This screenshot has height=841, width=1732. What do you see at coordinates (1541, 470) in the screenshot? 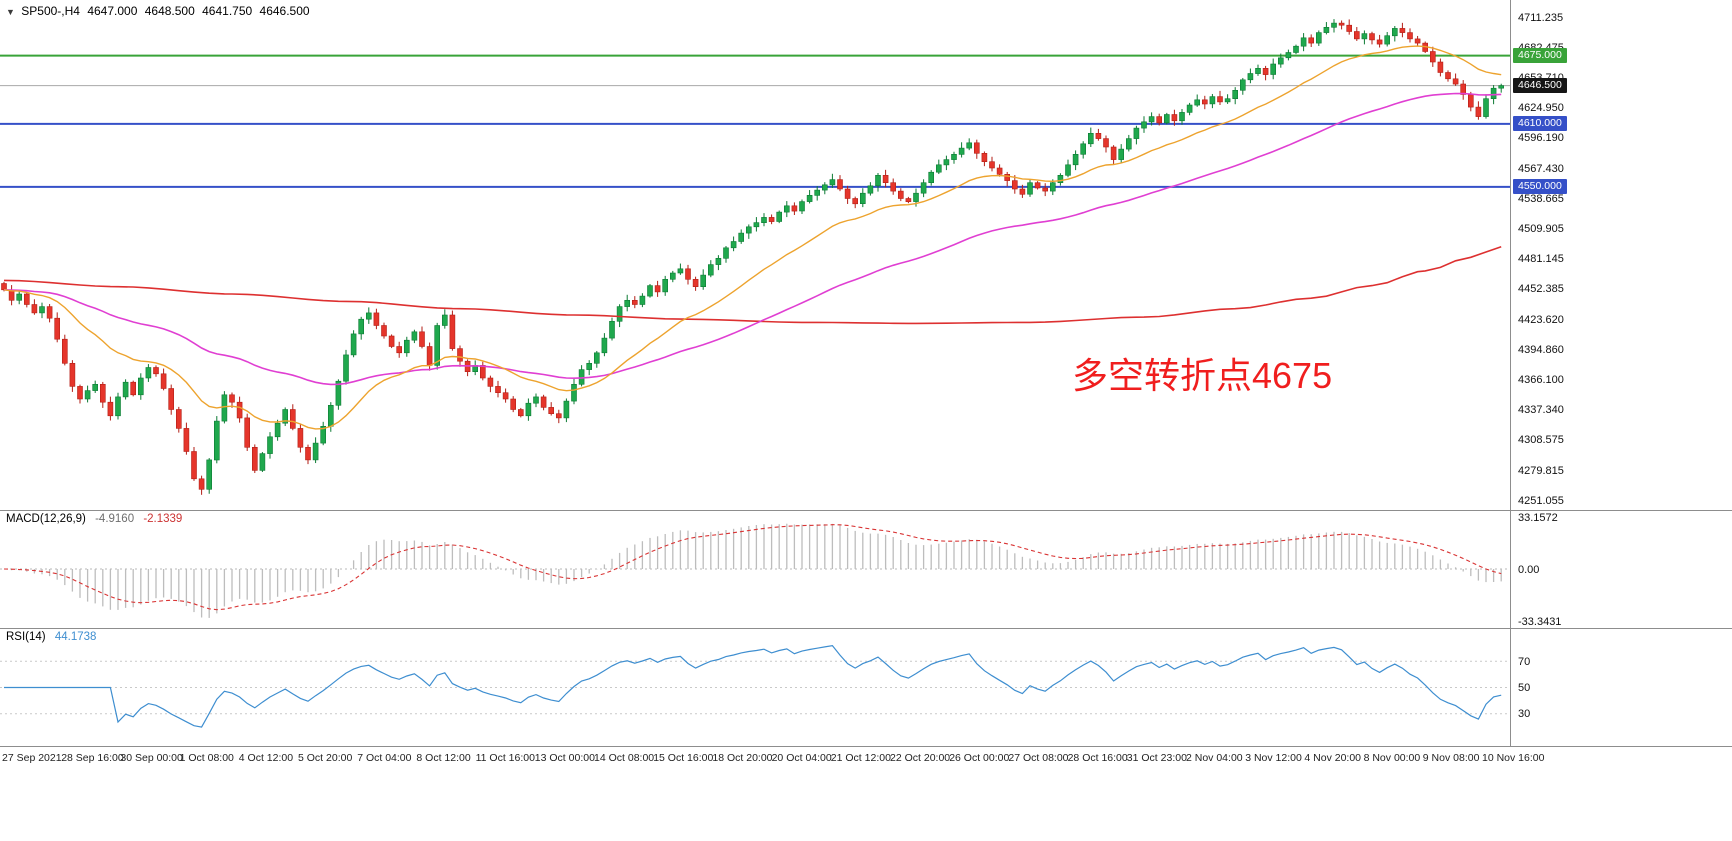
I see `price-tick-label: 4279.815` at bounding box center [1541, 470].